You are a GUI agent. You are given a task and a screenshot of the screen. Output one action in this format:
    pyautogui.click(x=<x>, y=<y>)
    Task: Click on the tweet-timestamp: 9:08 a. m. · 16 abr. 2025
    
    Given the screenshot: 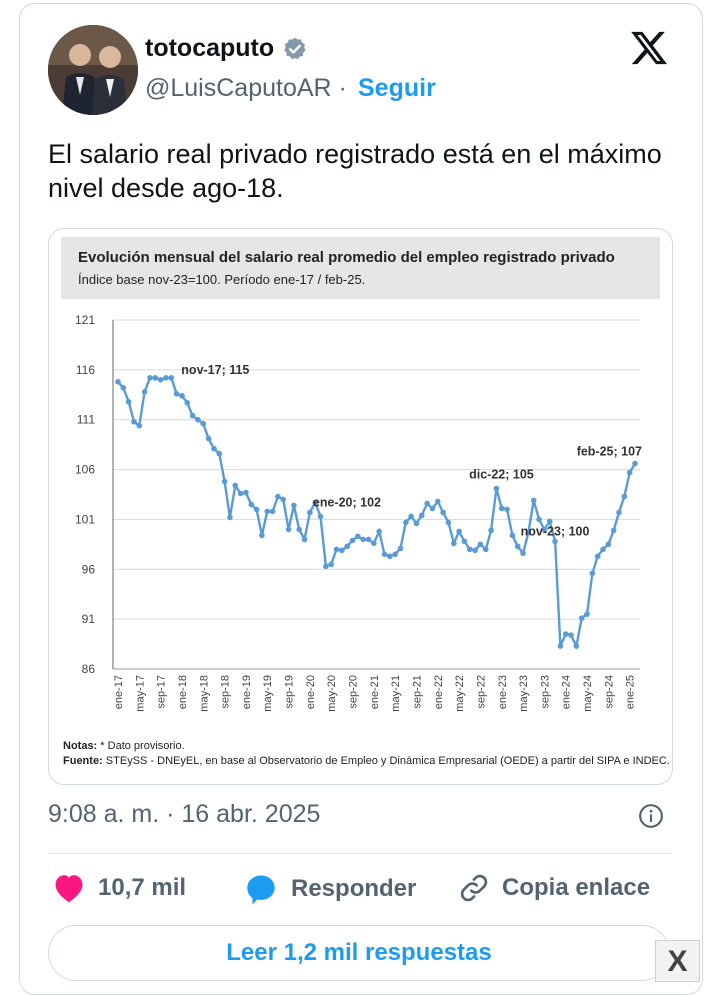 What is the action you would take?
    pyautogui.click(x=184, y=814)
    